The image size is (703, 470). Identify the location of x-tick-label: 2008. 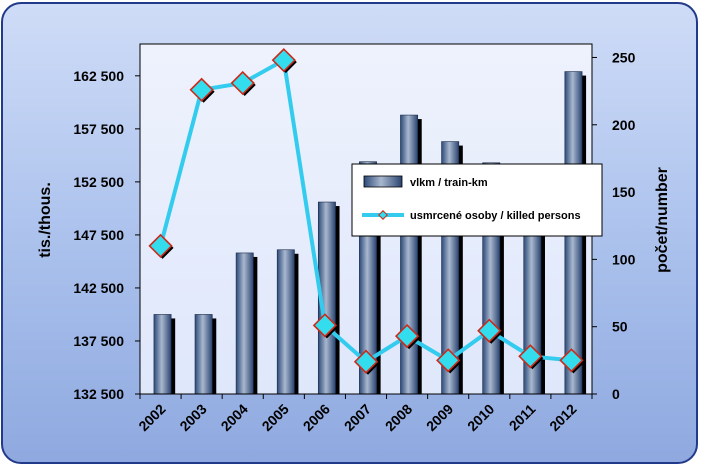
(398, 417).